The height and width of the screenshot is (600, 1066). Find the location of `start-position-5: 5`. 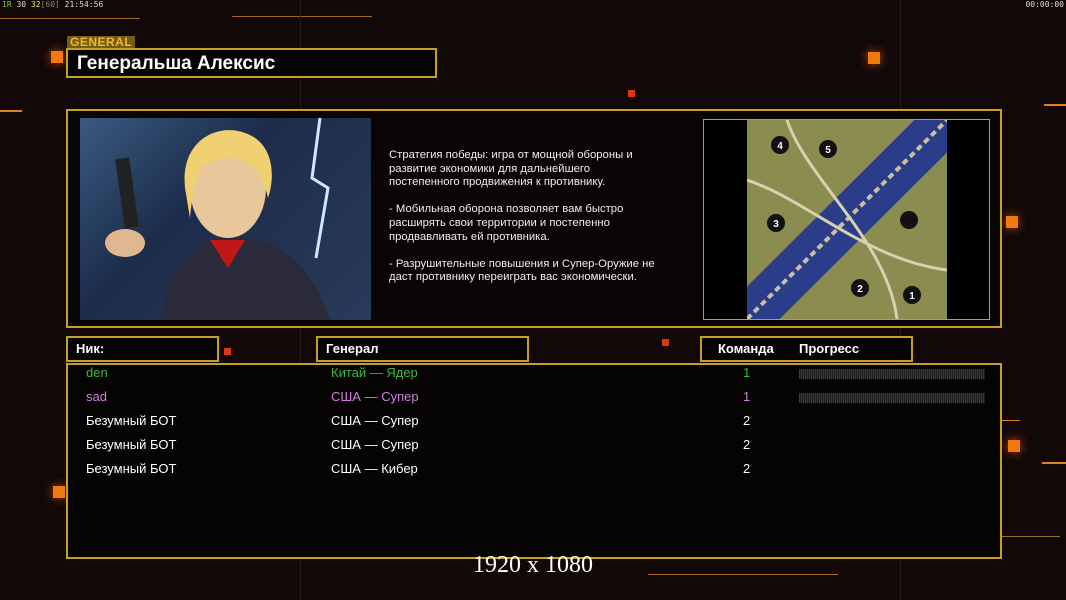

start-position-5: 5 is located at coordinates (828, 150).